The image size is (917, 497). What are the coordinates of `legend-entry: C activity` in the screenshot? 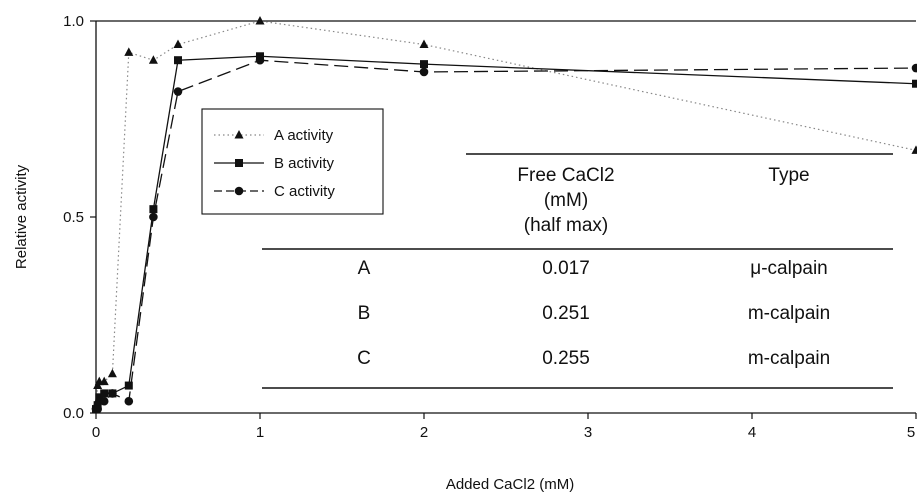 It's located at (274, 191).